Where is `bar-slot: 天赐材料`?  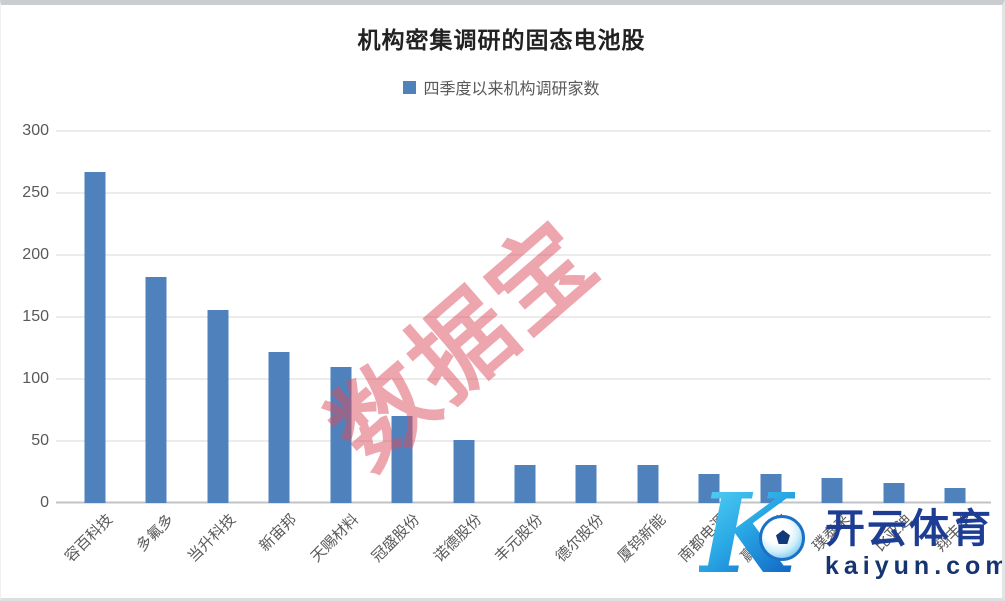 bar-slot: 天赐材料 is located at coordinates (339, 348).